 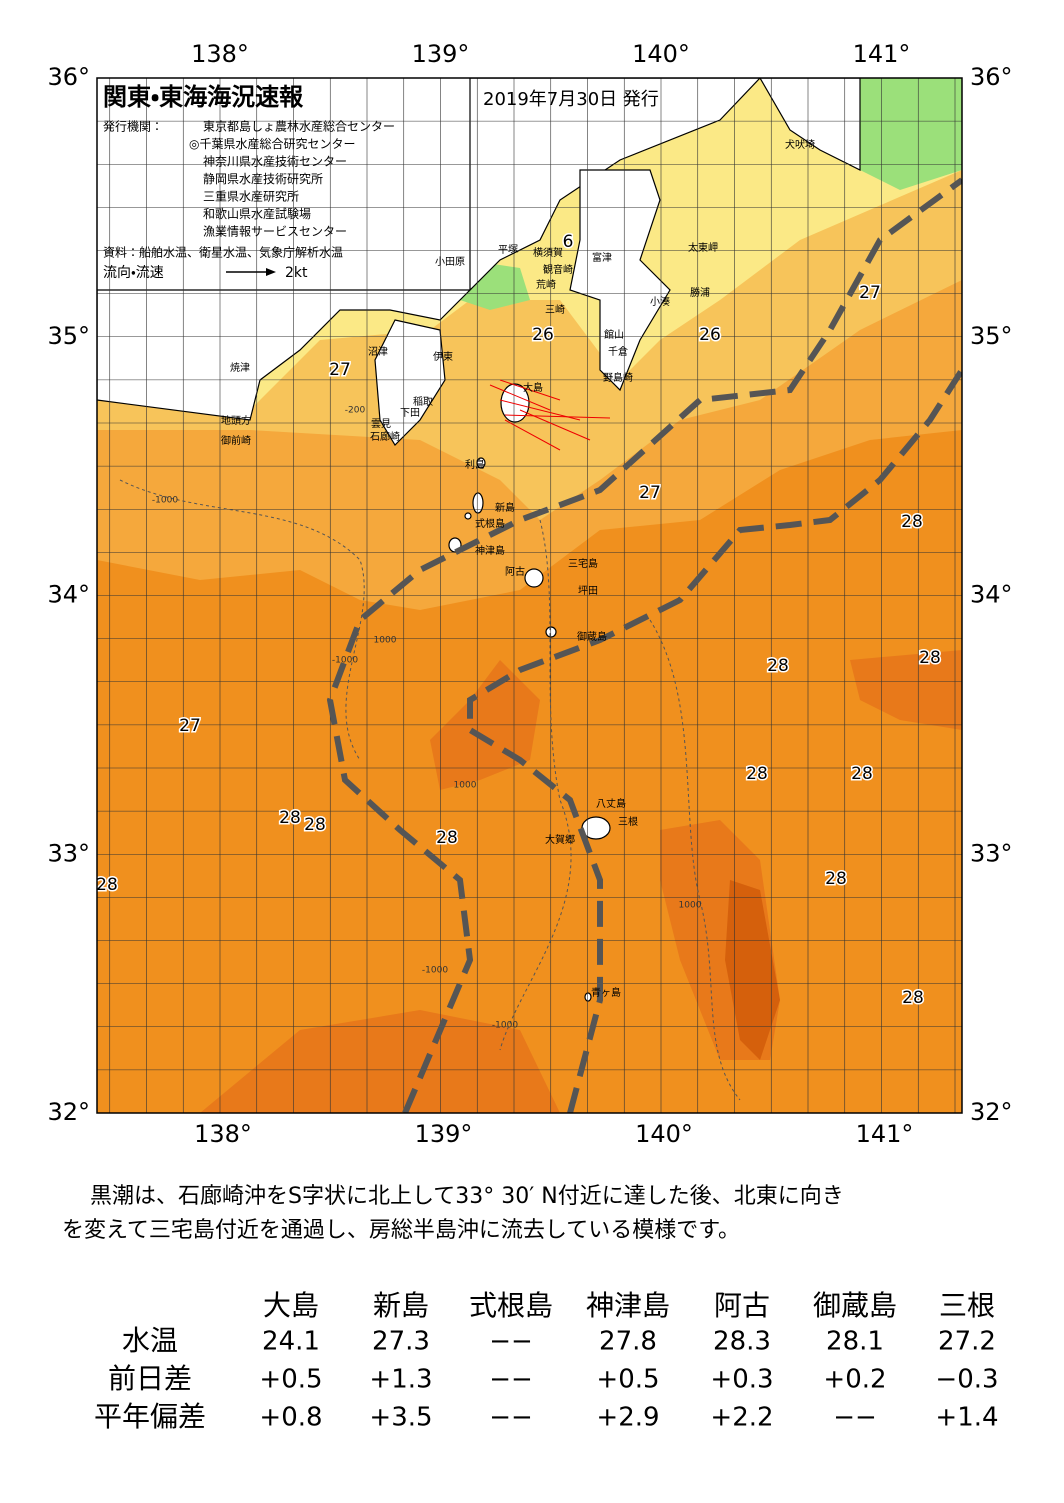 What do you see at coordinates (611, 803) in the screenshot?
I see `place-name: 八丈島` at bounding box center [611, 803].